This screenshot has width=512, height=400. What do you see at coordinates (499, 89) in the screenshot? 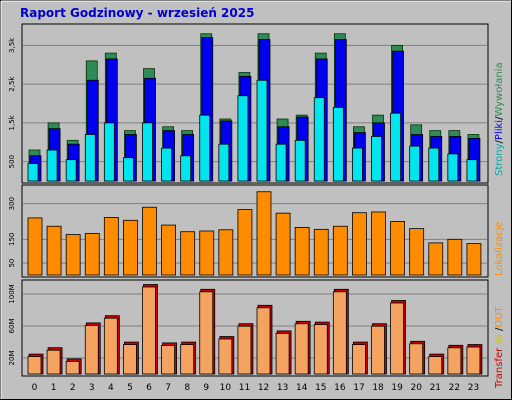
I see `side-label-part: Wywołania` at bounding box center [499, 89].